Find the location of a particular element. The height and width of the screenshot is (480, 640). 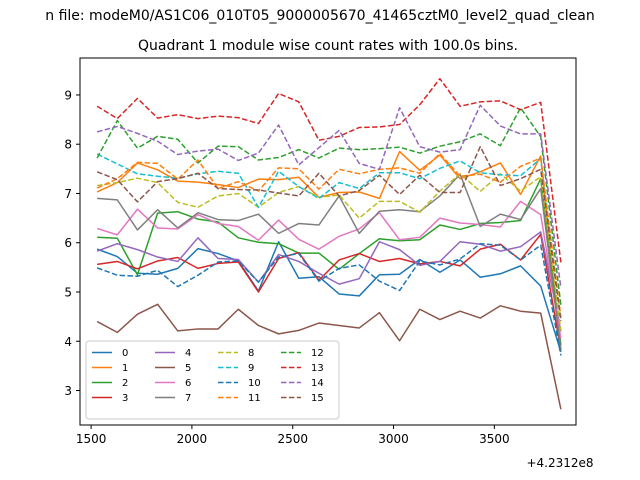

y-tick-label: 3 is located at coordinates (68, 391).